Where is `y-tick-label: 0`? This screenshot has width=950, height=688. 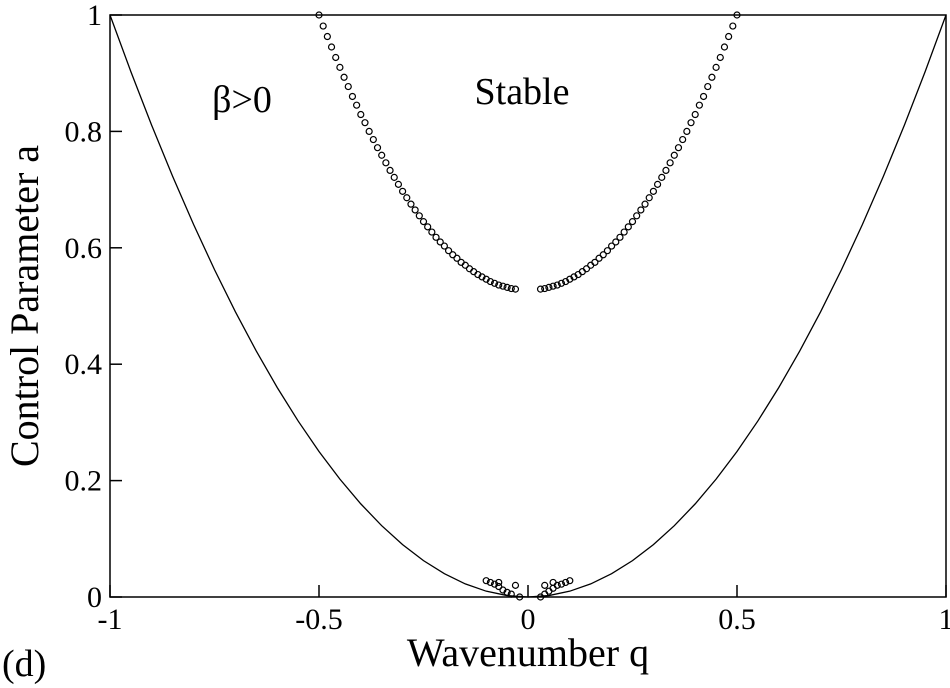
y-tick-label: 0 is located at coordinates (94, 597).